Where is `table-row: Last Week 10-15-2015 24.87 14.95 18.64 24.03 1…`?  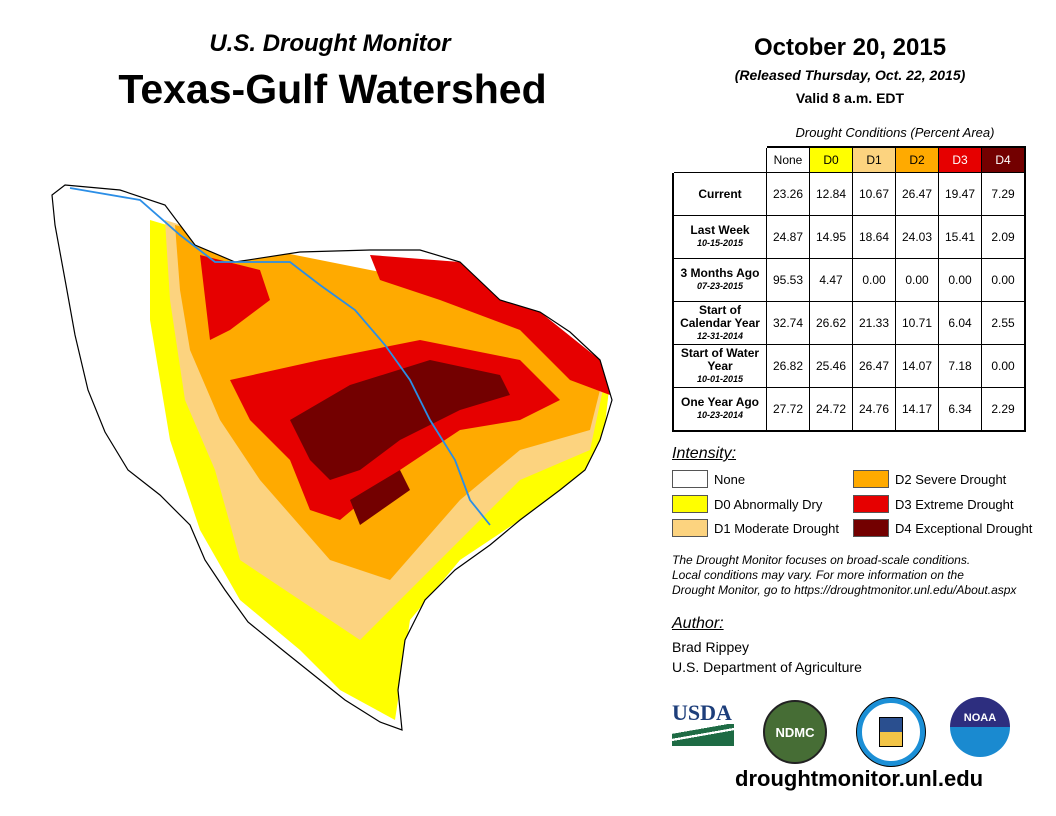 table-row: Last Week 10-15-2015 24.87 14.95 18.64 24.03 1… is located at coordinates (849, 237).